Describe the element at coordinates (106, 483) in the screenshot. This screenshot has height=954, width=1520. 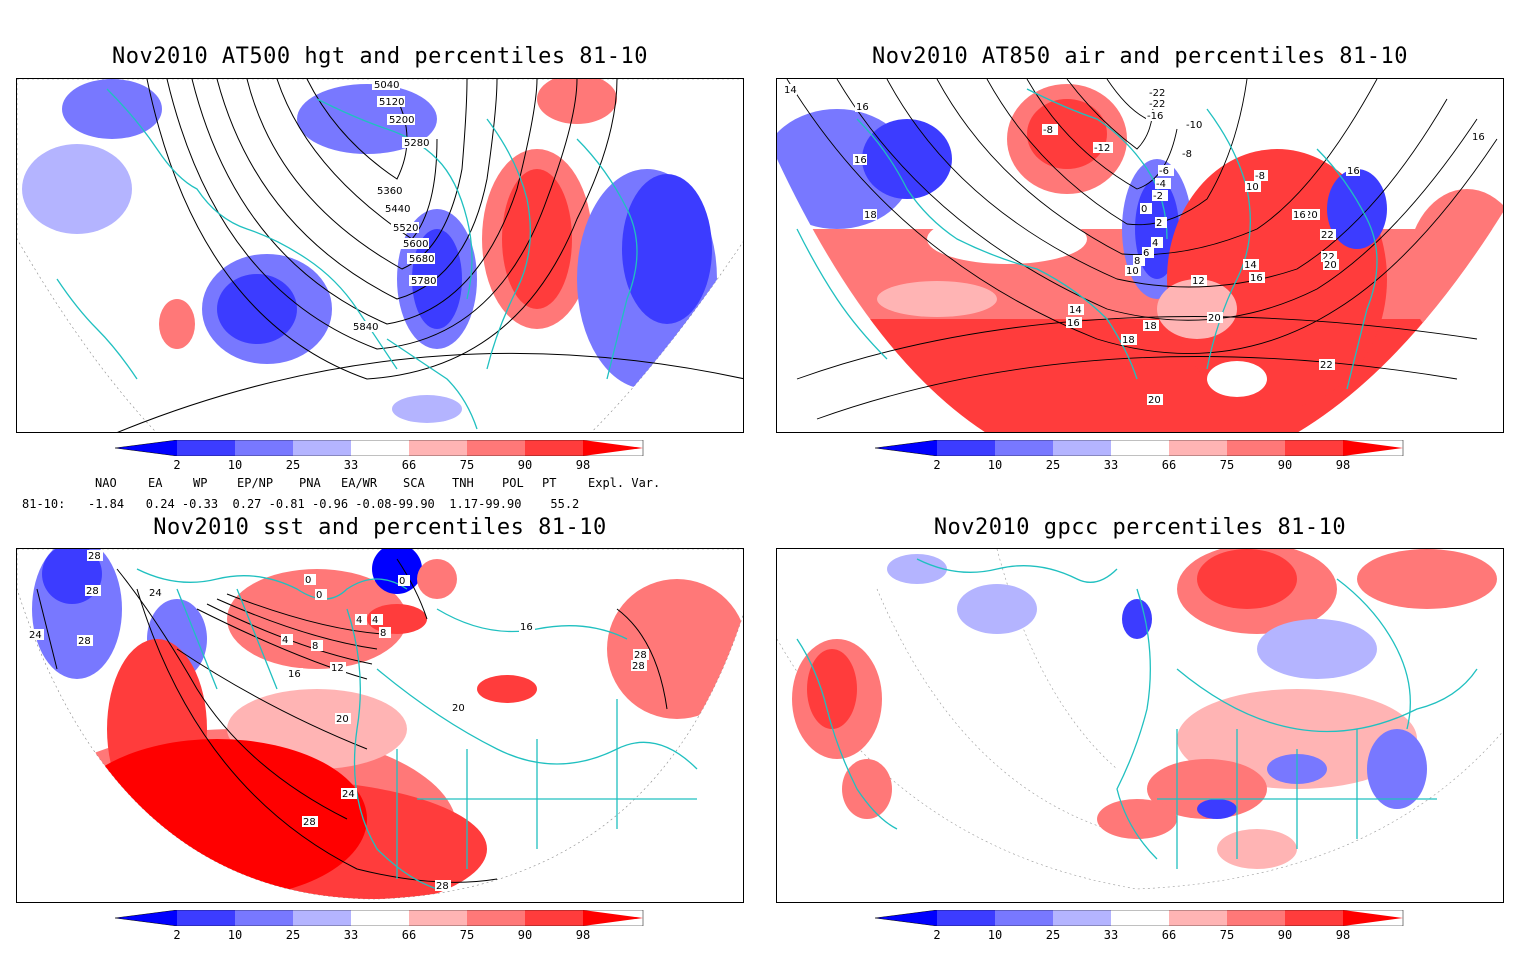
I see `index-header: NAO` at that location.